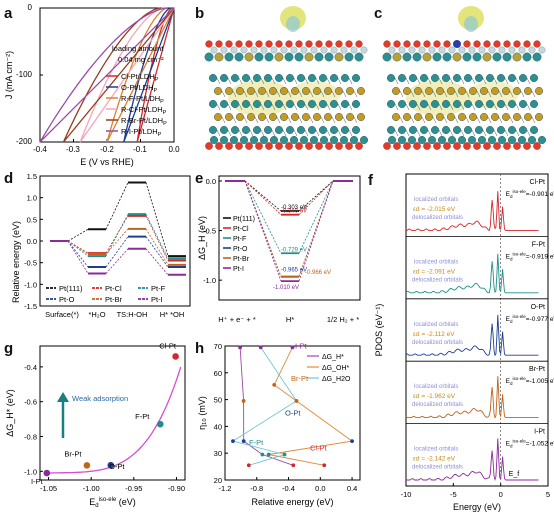 The height and width of the screenshot is (514, 554). What do you see at coordinates (406, 494) in the screenshot?
I see `f-xtick-0: -10` at bounding box center [406, 494].